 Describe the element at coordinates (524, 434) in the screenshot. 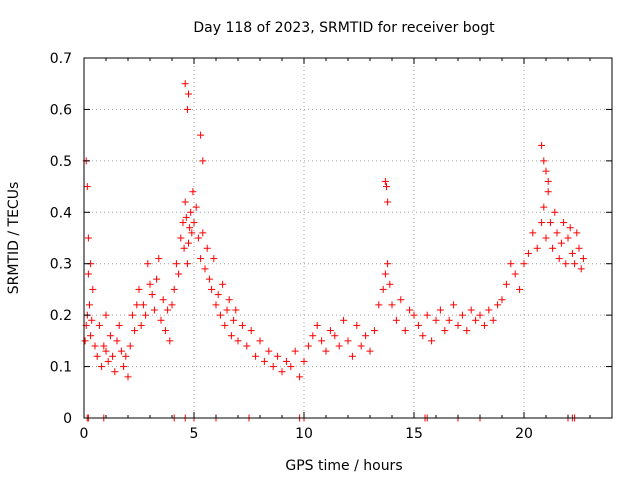

I see `x-tick-label: 20` at that location.